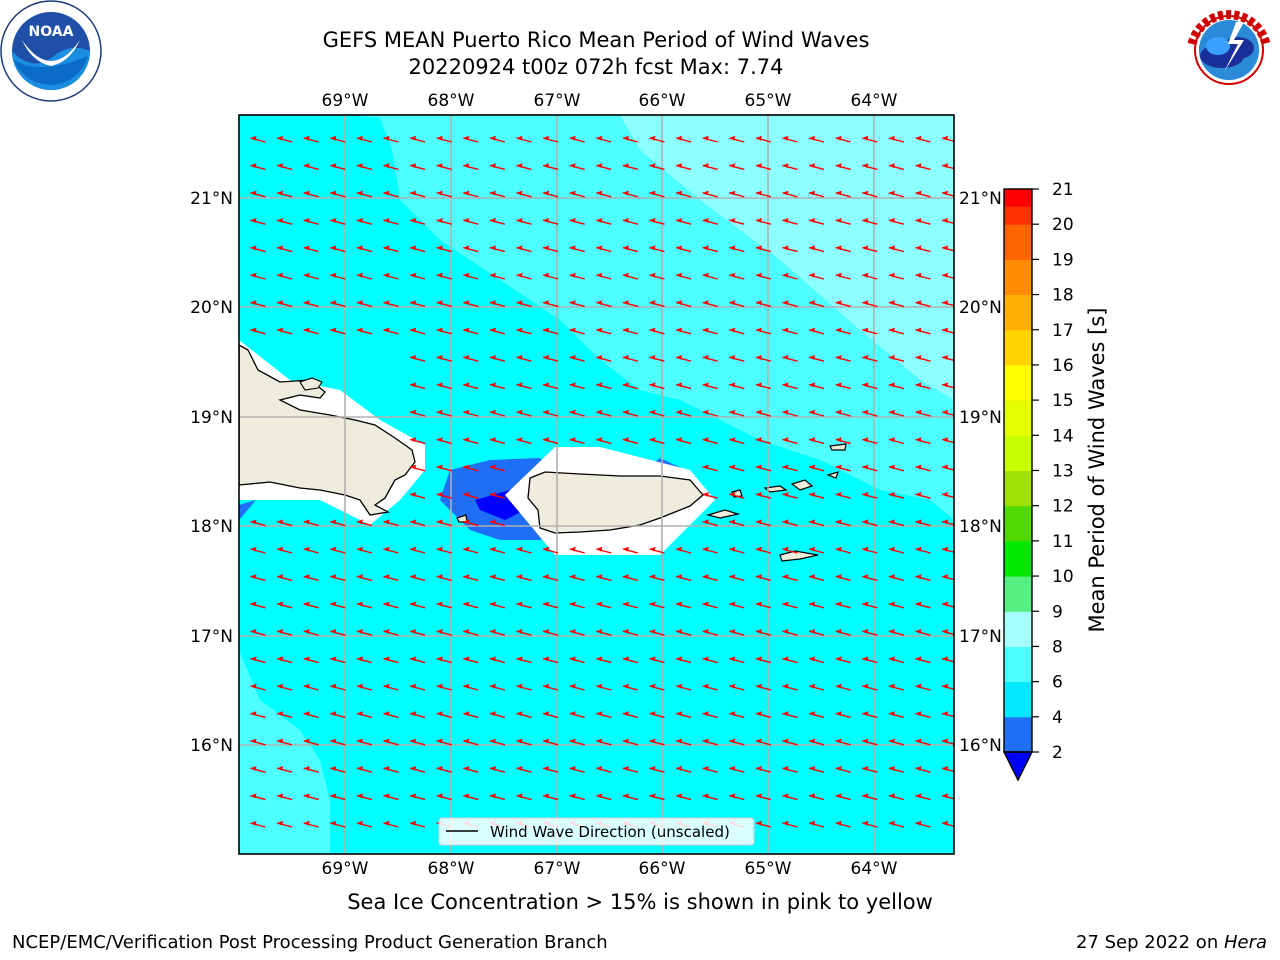 This screenshot has height=960, width=1280. Describe the element at coordinates (1057, 683) in the screenshot. I see `colorbar-tick-label: 6` at that location.